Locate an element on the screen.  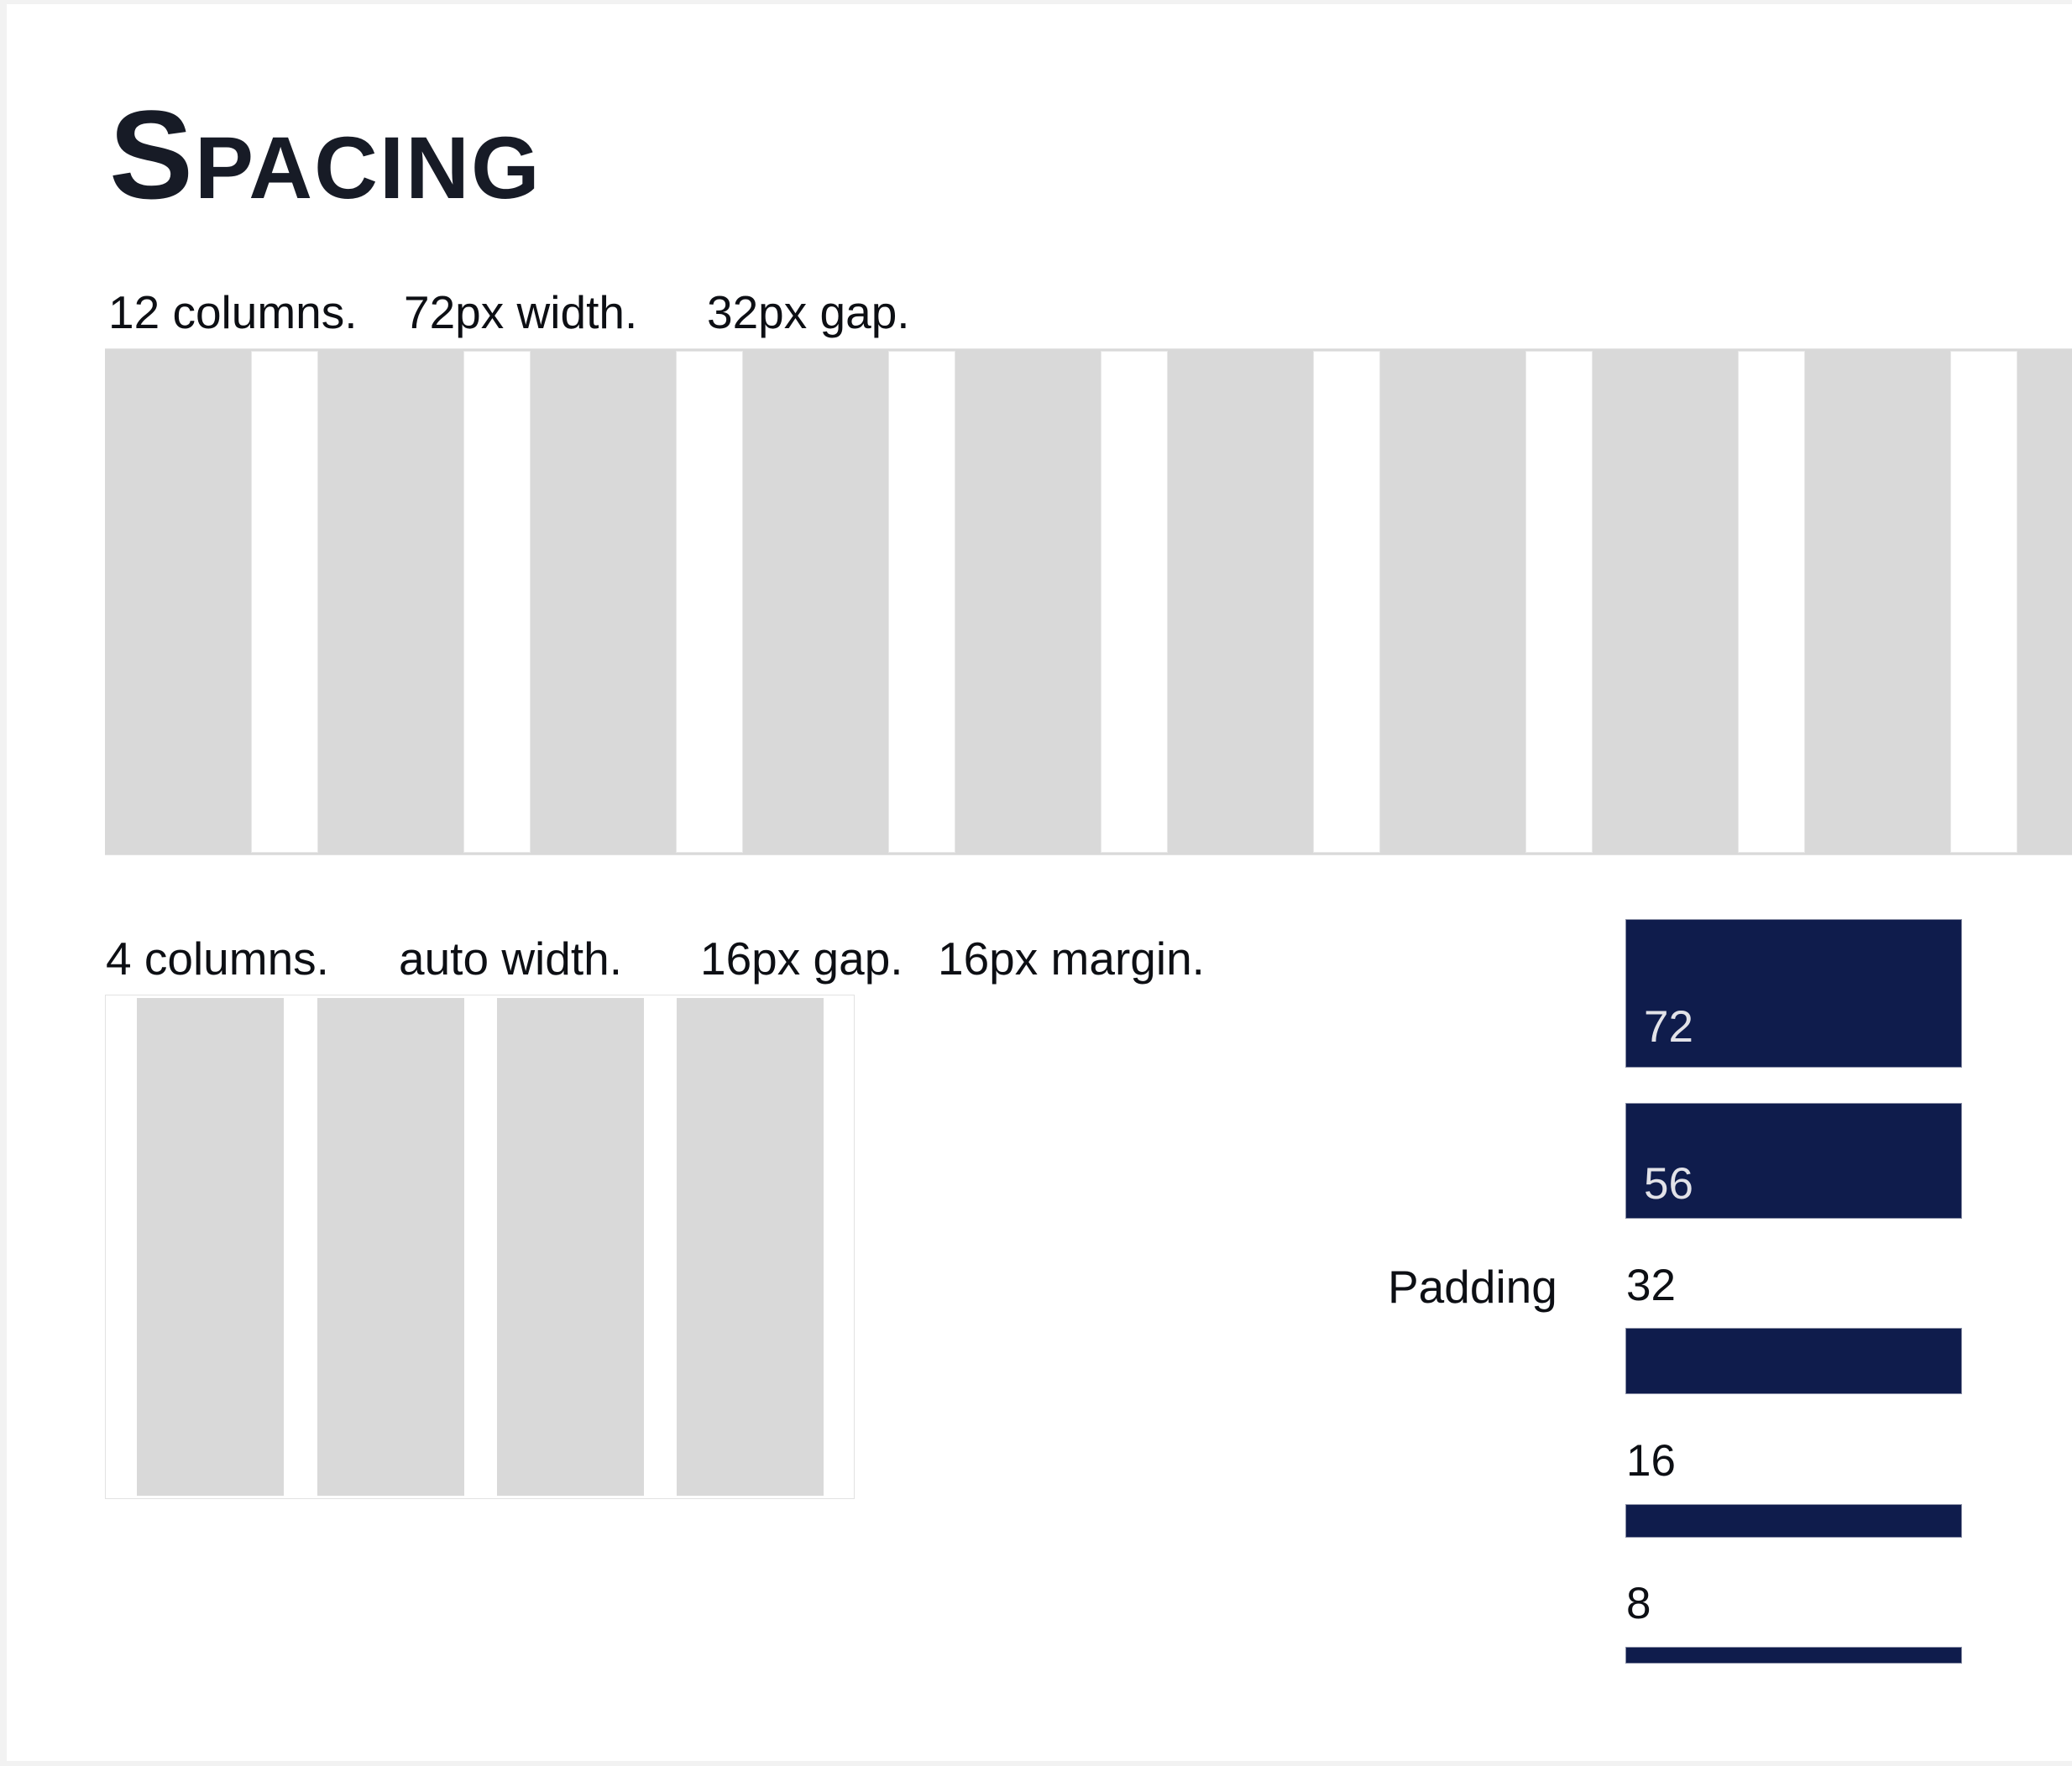
grid-12-gap-text: 32px gap. is located at coordinates (808, 312).